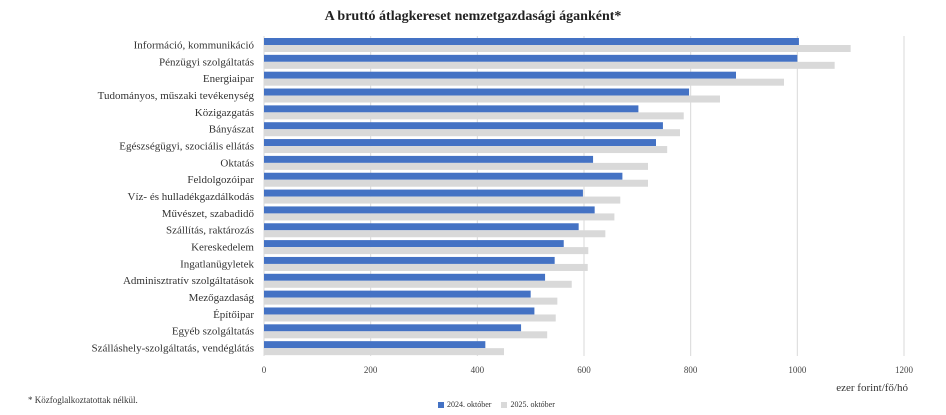  Describe the element at coordinates (872, 388) in the screenshot. I see `x-axis-label: ezer forint/fő/hó` at that location.